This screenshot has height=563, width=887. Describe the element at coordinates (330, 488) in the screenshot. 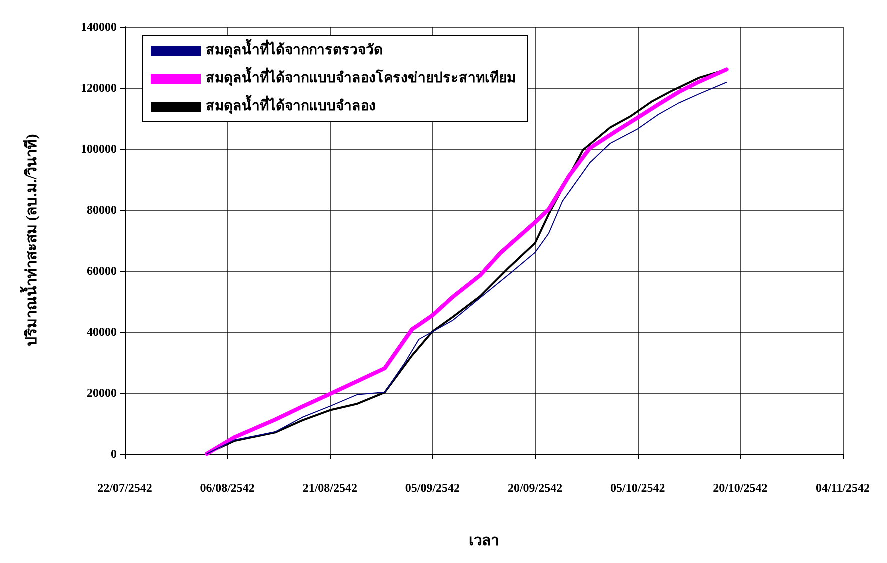

I see `x-tick-label: 21/08/2542` at that location.